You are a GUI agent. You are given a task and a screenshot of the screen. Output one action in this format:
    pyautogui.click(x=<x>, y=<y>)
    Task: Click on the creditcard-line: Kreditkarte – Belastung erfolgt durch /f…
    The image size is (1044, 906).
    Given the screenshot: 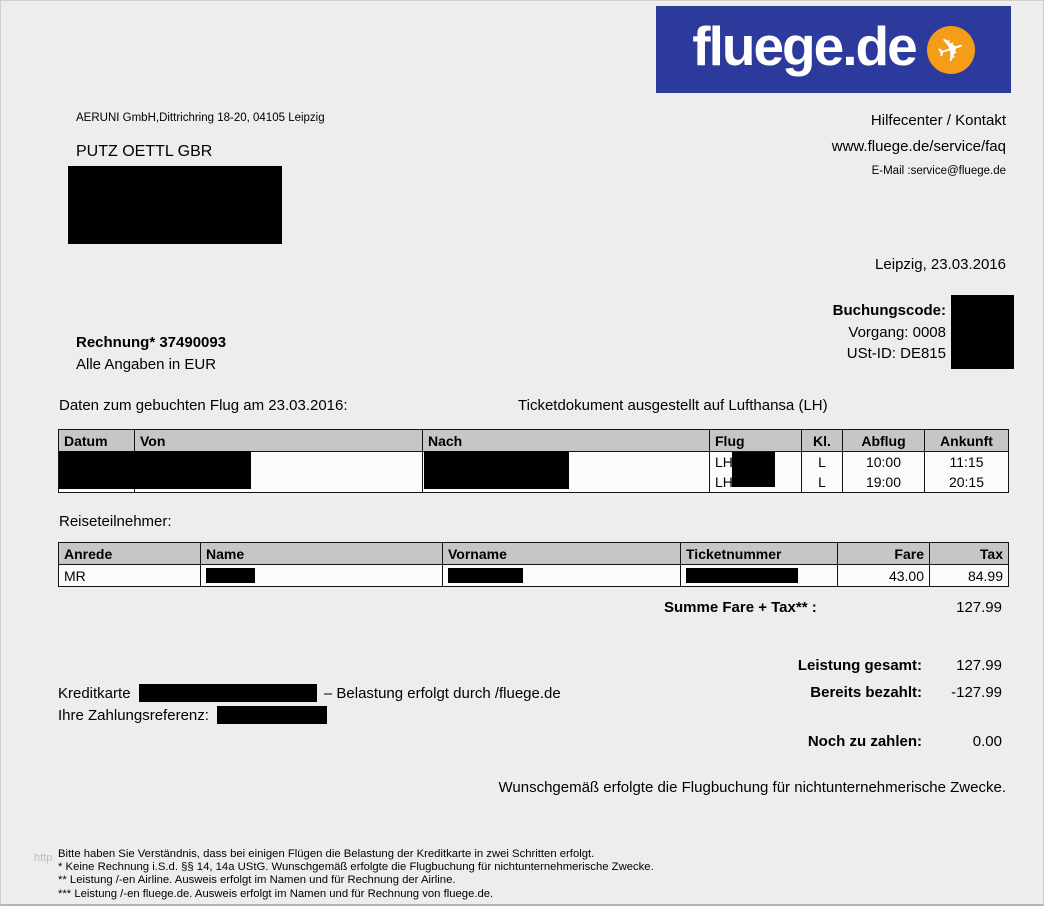 What is the action you would take?
    pyautogui.click(x=309, y=693)
    